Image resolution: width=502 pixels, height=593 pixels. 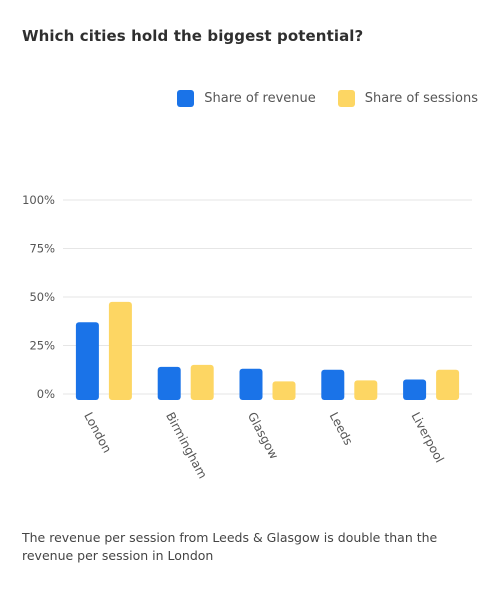 I want to click on x-tick-label: Birmingham, so click(x=186, y=445).